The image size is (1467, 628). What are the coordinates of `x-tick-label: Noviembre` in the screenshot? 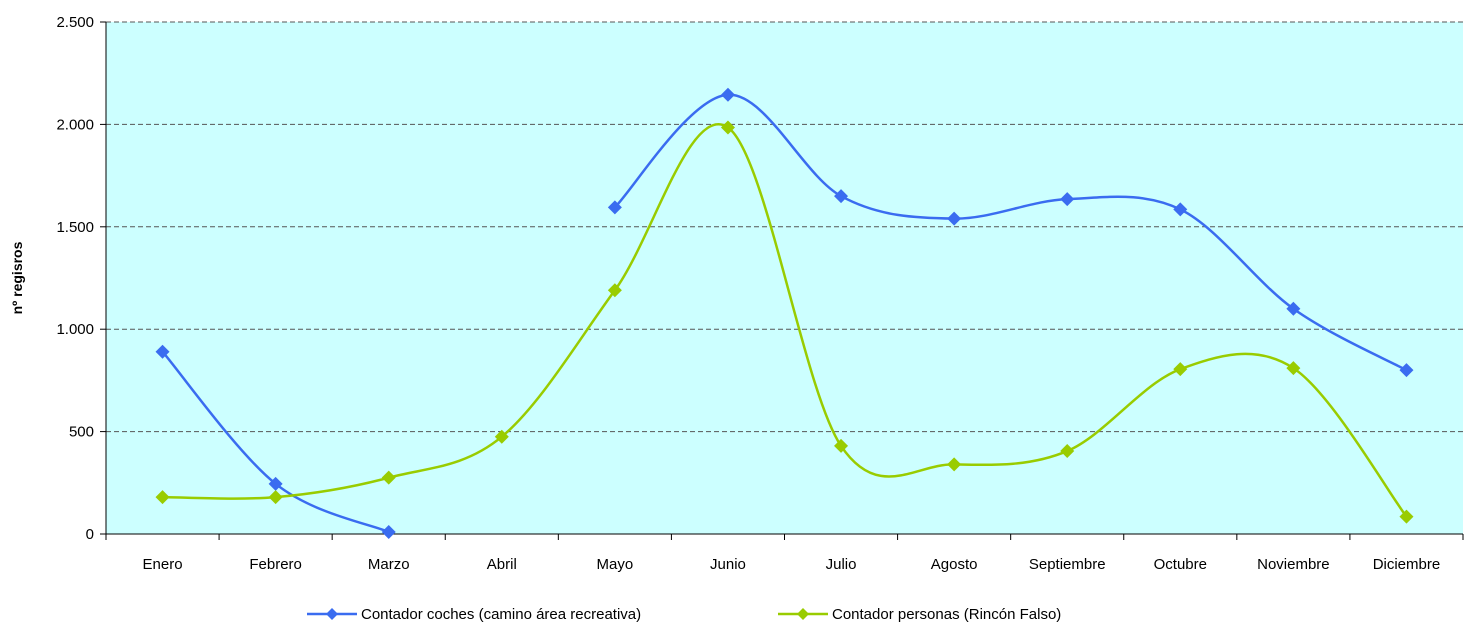 It's located at (1293, 564).